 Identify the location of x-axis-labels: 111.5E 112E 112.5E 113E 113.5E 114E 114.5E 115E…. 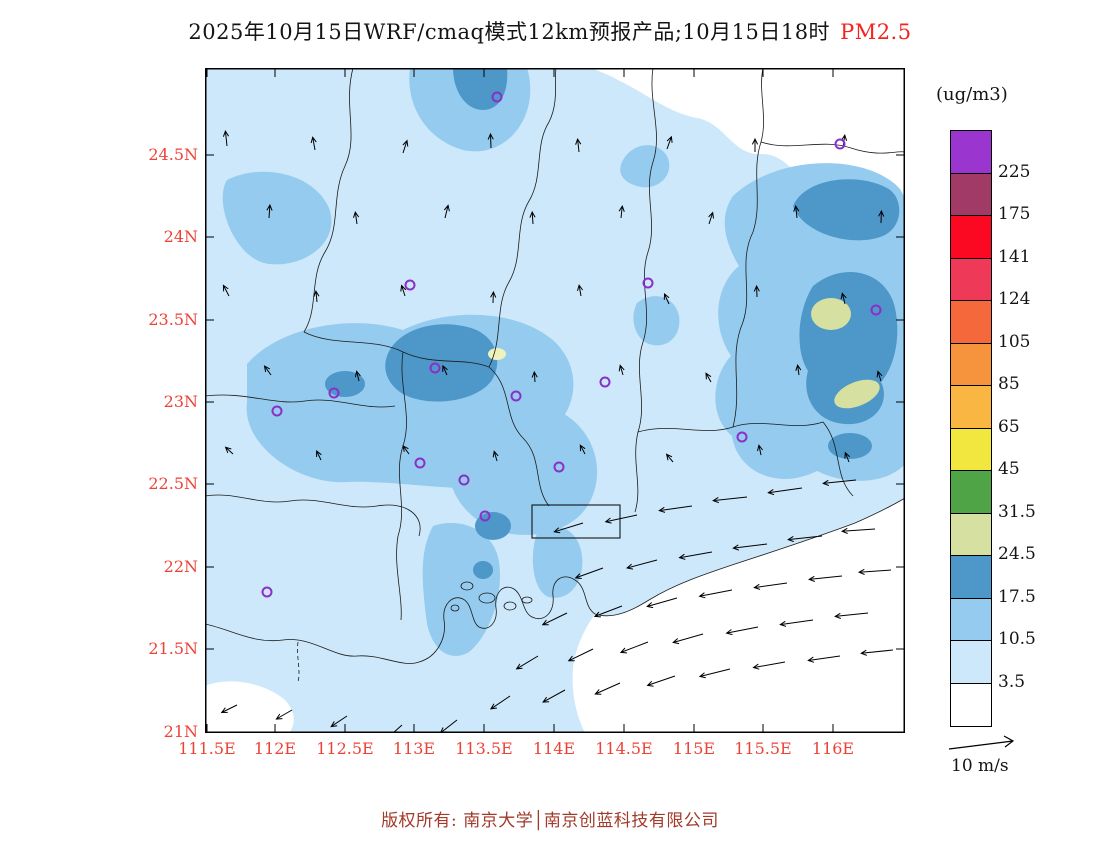
(516, 748).